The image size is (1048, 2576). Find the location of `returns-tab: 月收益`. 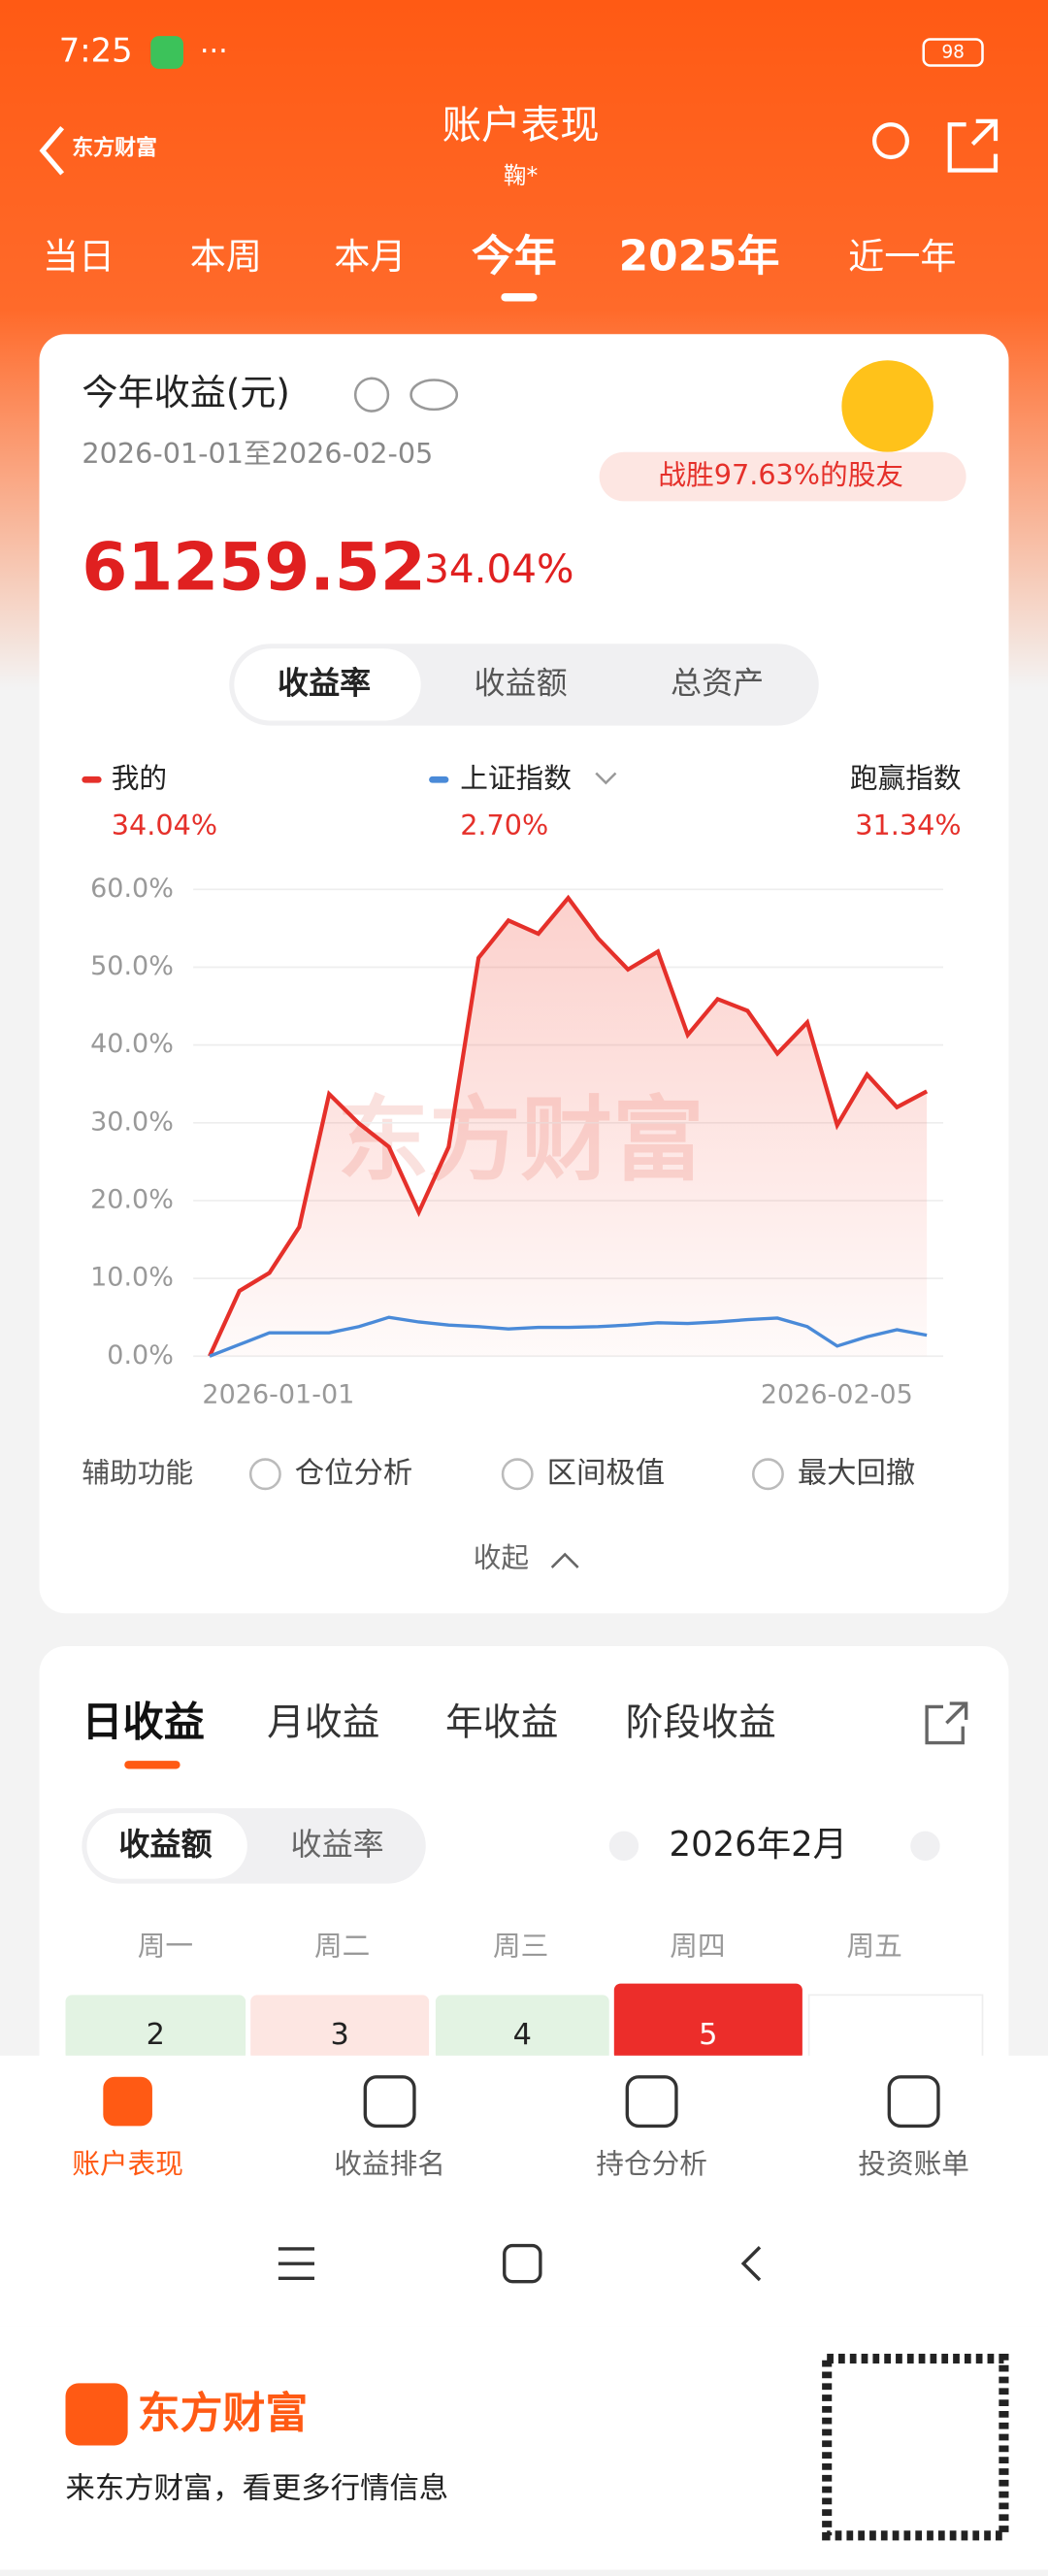

returns-tab: 月收益 is located at coordinates (323, 1722).